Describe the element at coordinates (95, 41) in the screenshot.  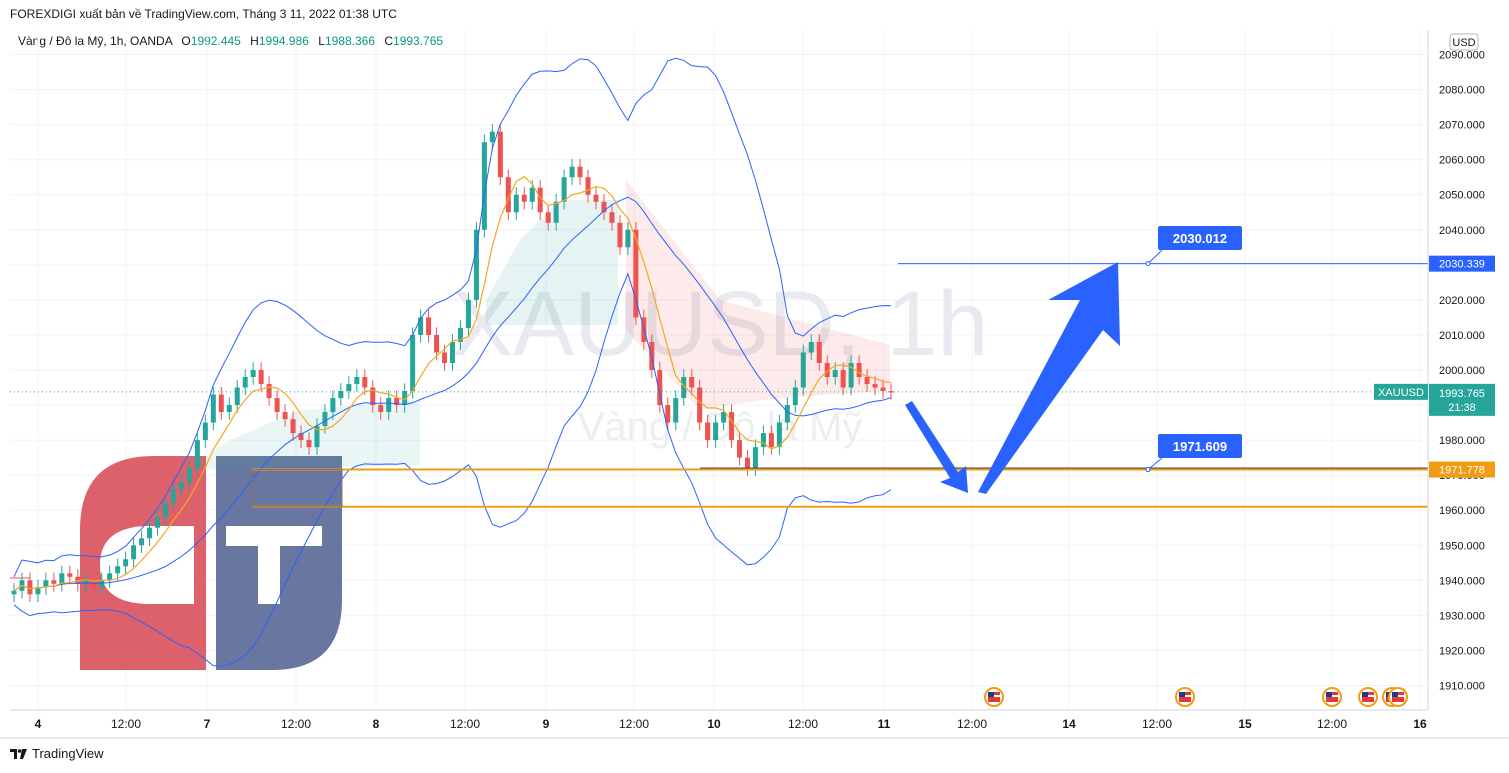
I see `symbol-name: Vàng / Đô la Mỹ, 1h, OANDA` at that location.